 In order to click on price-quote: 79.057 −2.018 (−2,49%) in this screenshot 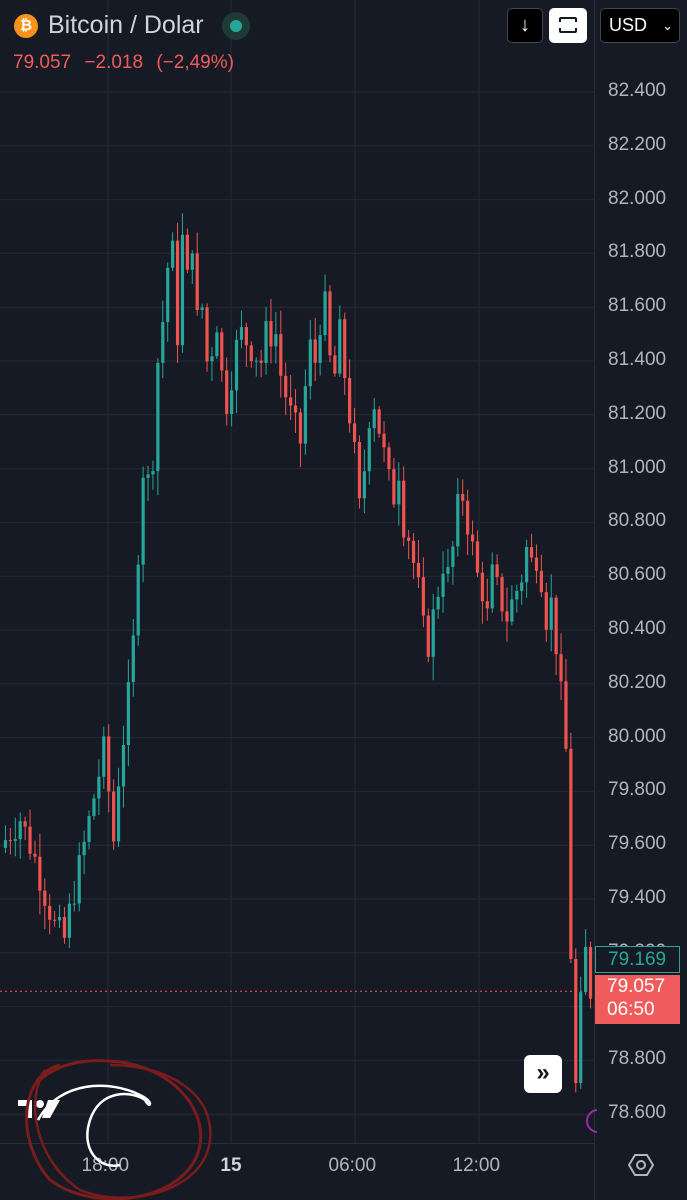, I will do `click(127, 63)`.